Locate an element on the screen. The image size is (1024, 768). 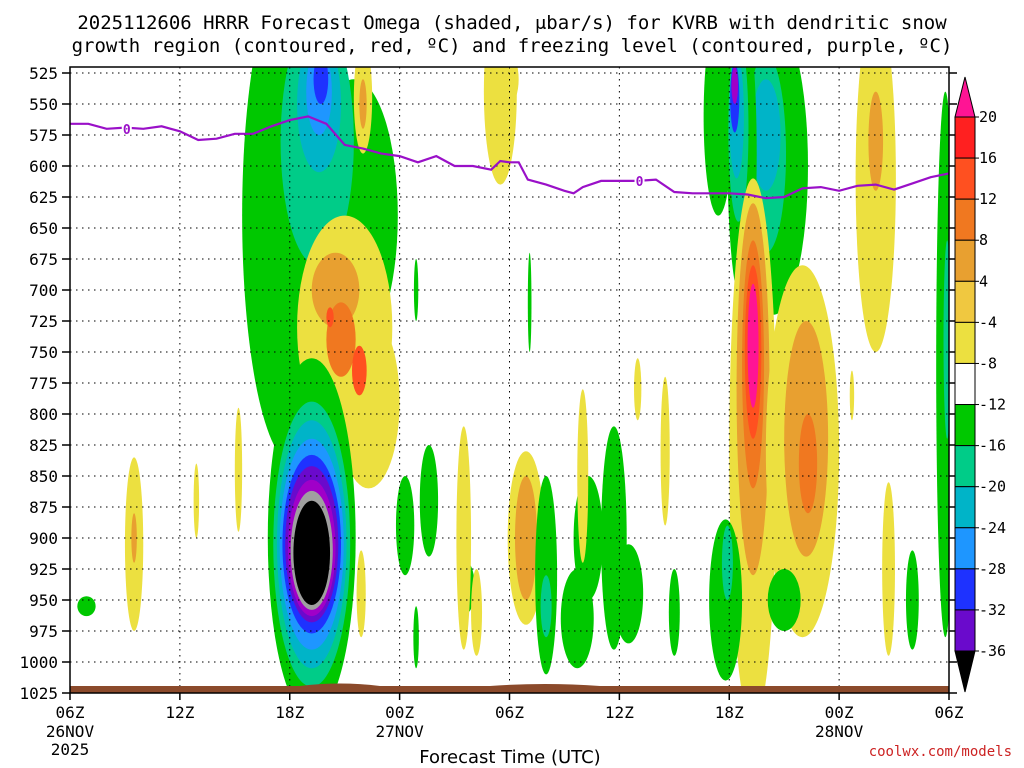
y-tick-label: 700 is located at coordinates (43, 290).